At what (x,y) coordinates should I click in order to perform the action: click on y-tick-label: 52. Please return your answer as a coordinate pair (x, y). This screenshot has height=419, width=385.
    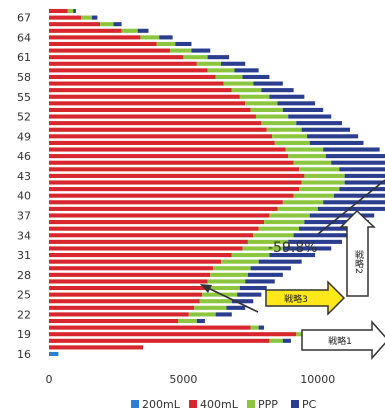
    Looking at the image, I should click on (24, 117).